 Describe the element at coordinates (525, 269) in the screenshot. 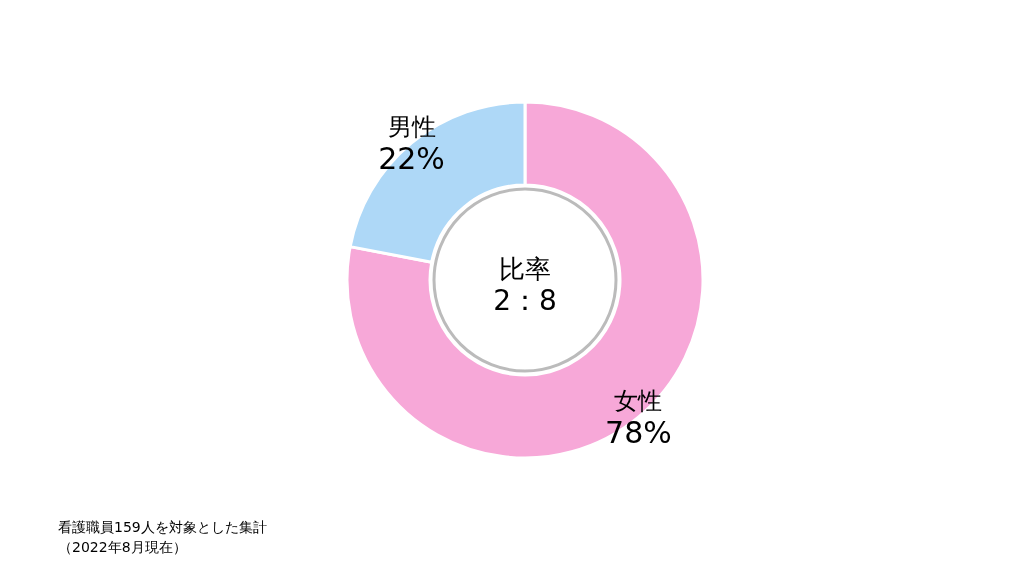

I see `text: 比率` at that location.